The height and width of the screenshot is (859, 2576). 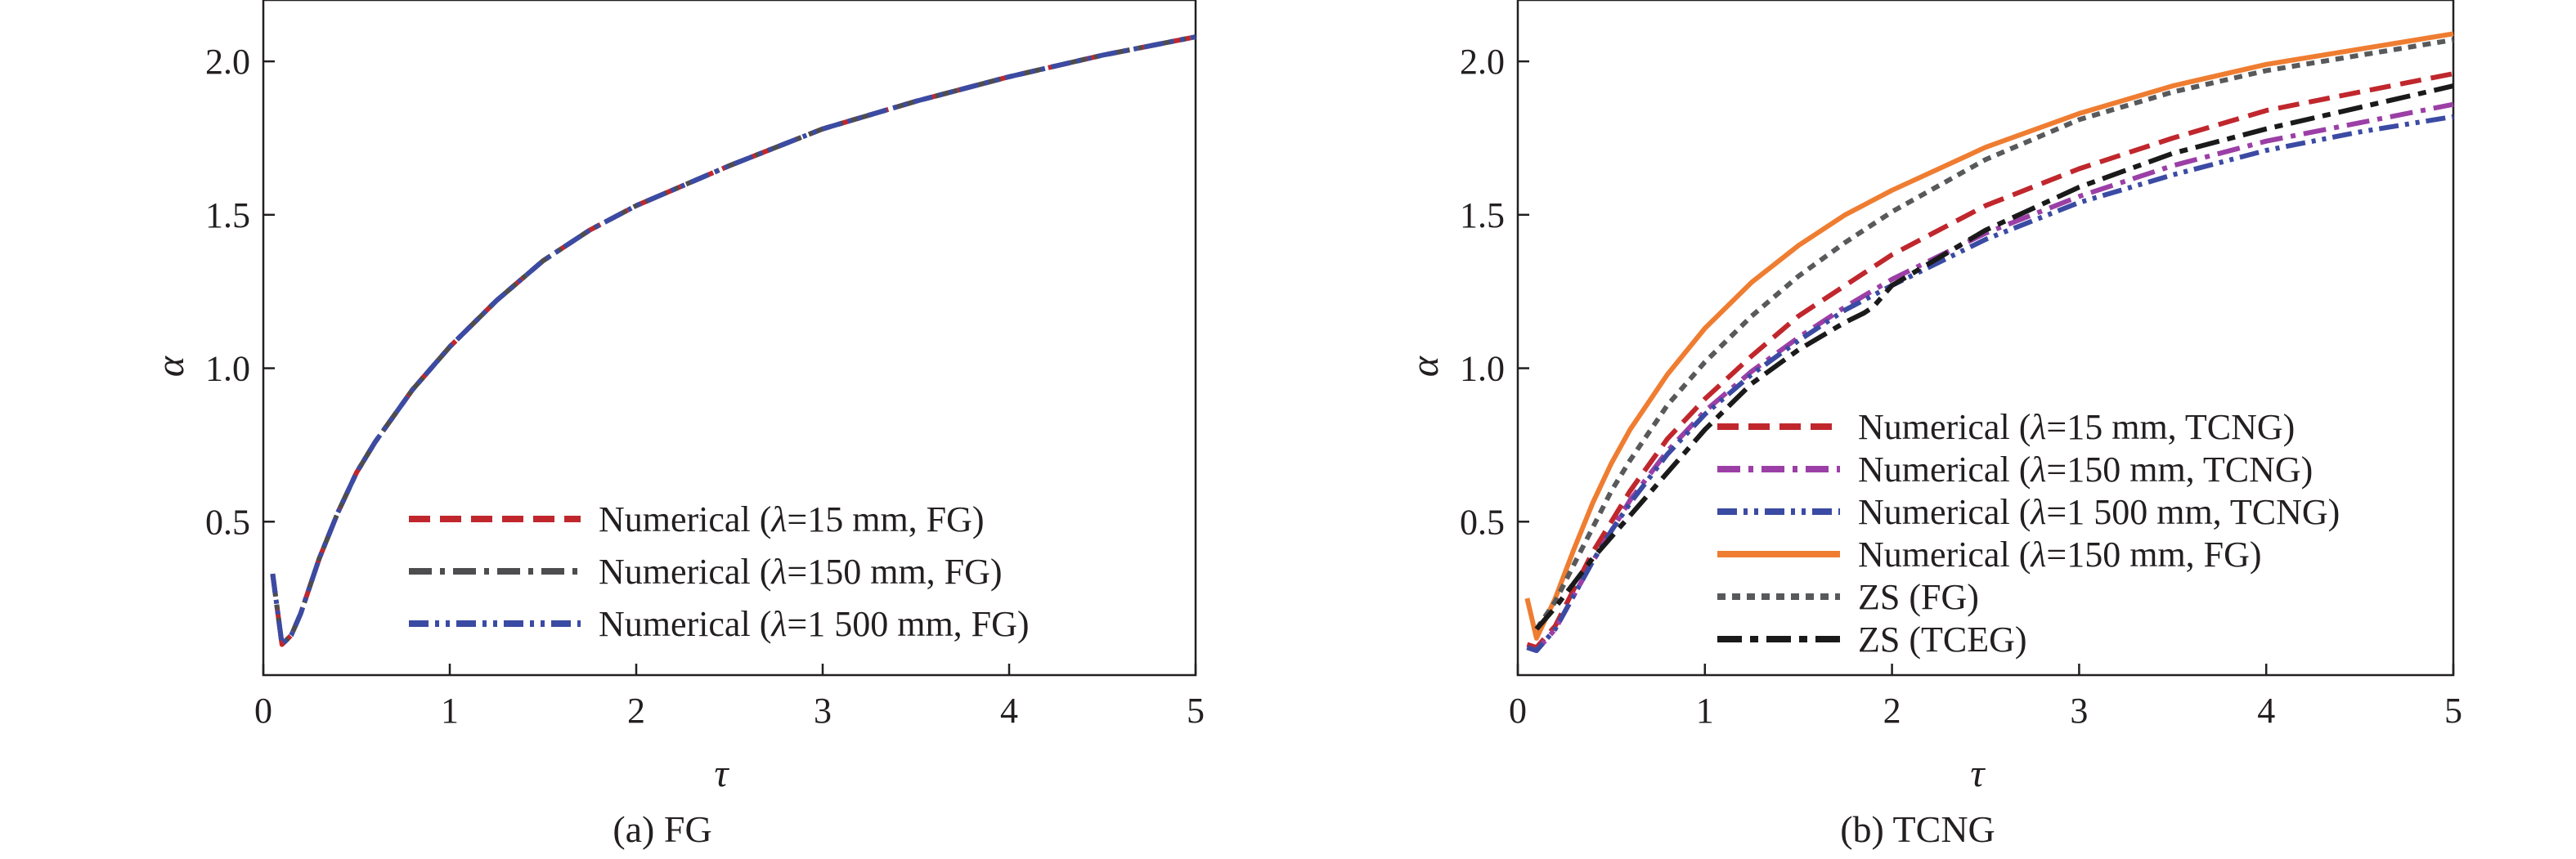 What do you see at coordinates (1943, 640) in the screenshot?
I see `legend-entry-label: ZS (TCEG)` at bounding box center [1943, 640].